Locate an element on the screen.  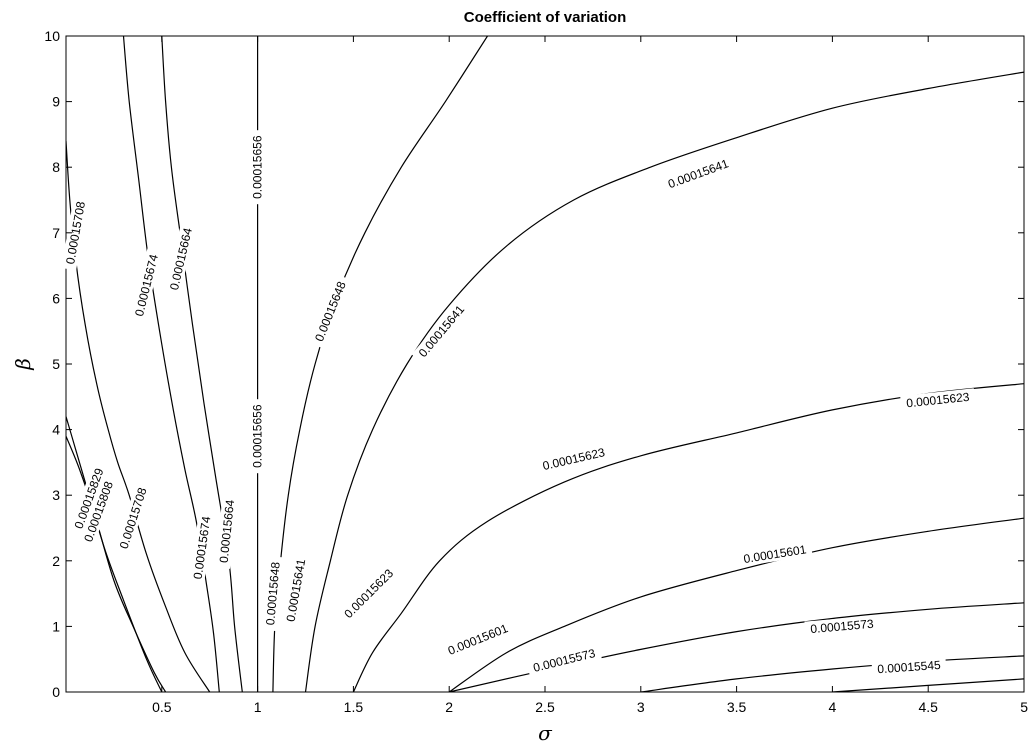
contour-label: 0.00015573 is located at coordinates (842, 627).